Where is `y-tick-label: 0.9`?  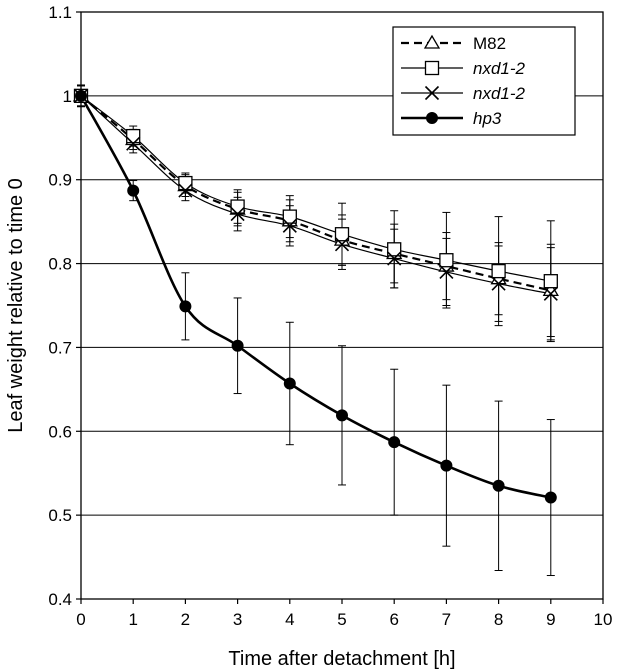 y-tick-label: 0.9 is located at coordinates (60, 180).